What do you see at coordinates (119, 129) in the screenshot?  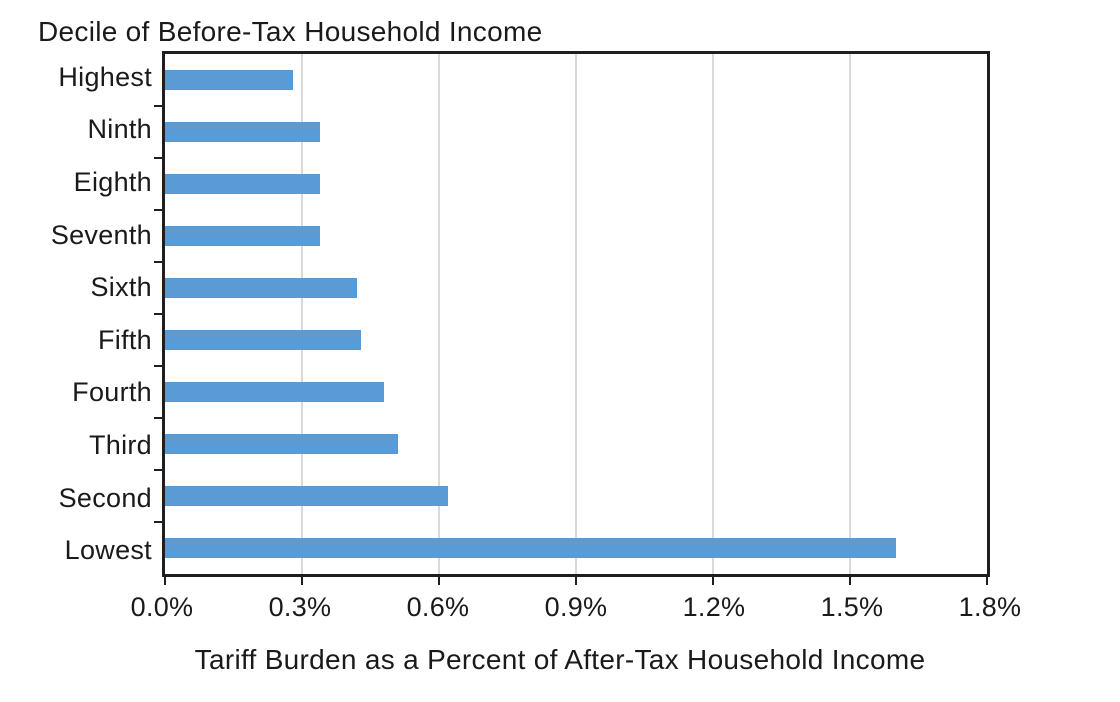 I see `category-label-ninth: Ninth` at bounding box center [119, 129].